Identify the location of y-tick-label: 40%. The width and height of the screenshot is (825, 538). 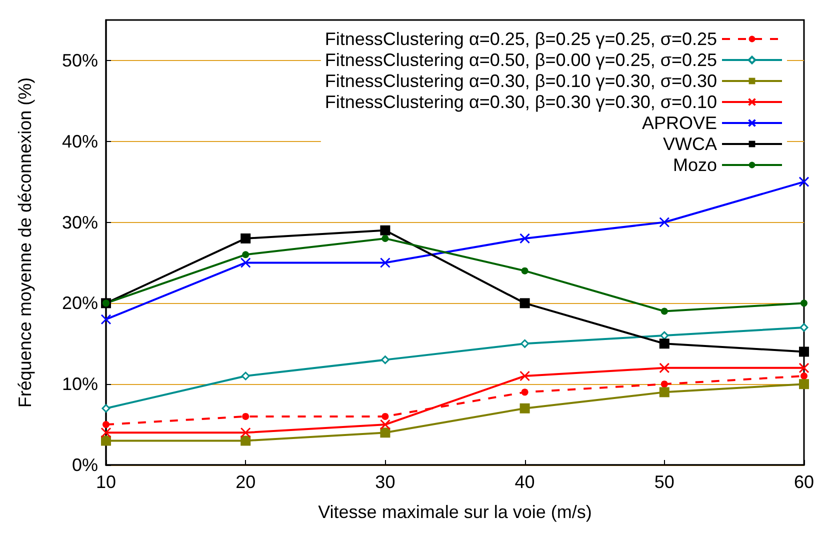
(80, 141).